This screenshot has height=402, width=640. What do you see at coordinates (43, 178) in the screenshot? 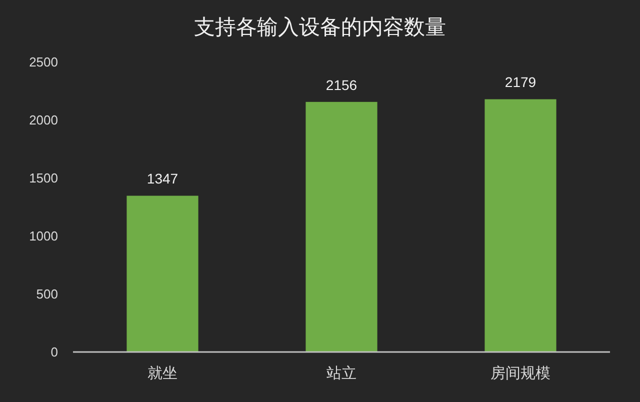
I see `y-tick-label: 1500` at bounding box center [43, 178].